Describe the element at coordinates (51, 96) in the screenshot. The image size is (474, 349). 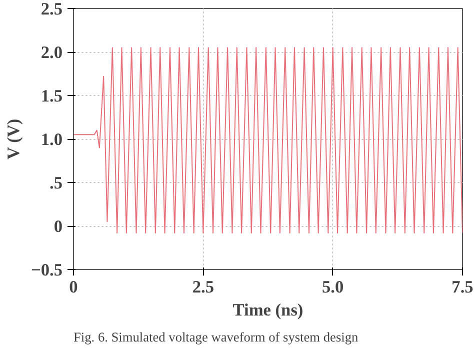
I see `y-tick-label: 1.5` at that location.